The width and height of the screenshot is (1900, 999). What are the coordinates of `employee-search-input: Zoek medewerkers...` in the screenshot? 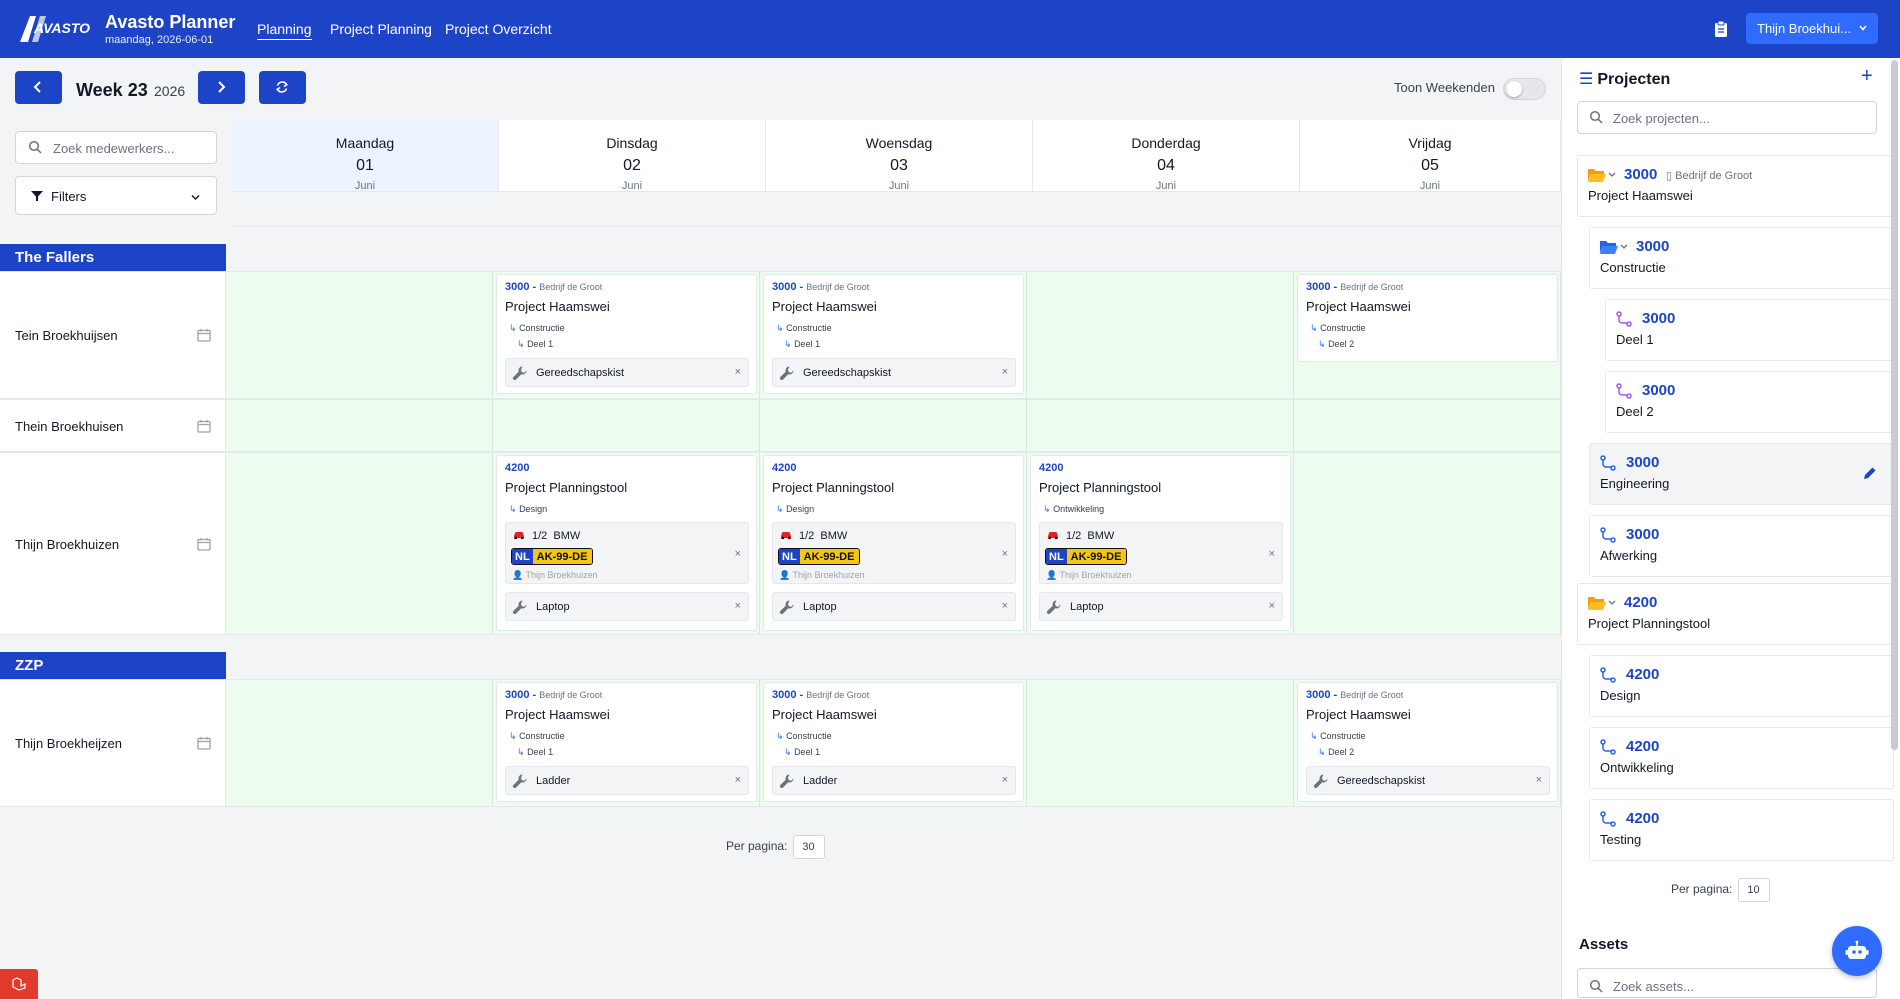 It's located at (116, 147).